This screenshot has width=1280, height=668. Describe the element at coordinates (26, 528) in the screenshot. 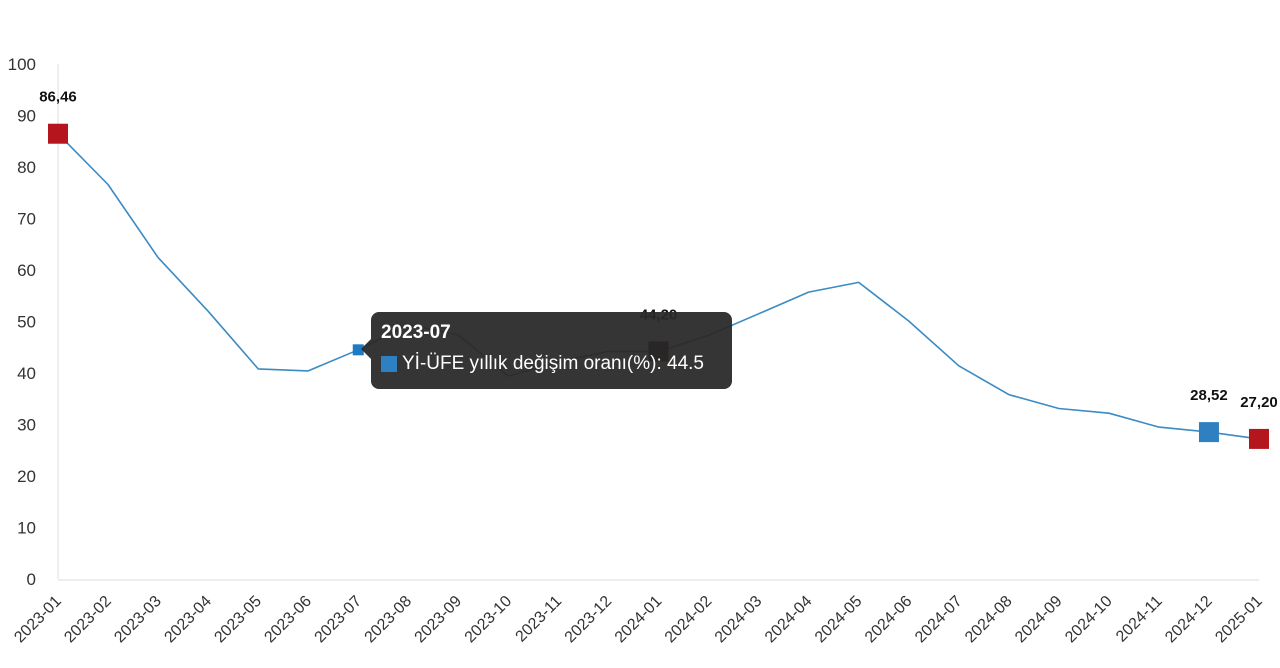

I see `y-tick-label: 10` at that location.